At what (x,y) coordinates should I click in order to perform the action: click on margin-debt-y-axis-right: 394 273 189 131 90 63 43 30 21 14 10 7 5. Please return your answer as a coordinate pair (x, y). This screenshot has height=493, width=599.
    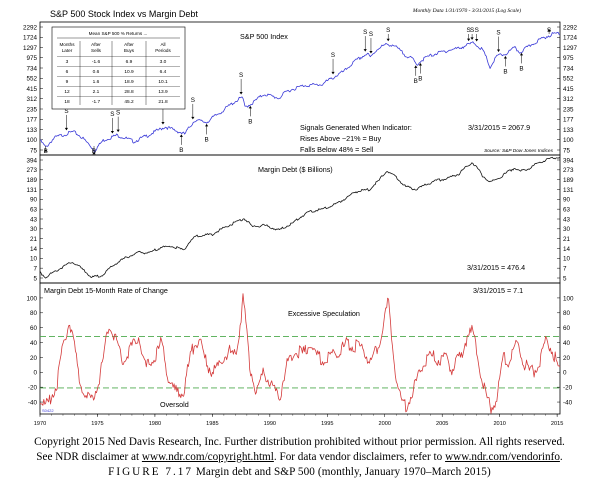
    Looking at the image, I should click on (565, 219).